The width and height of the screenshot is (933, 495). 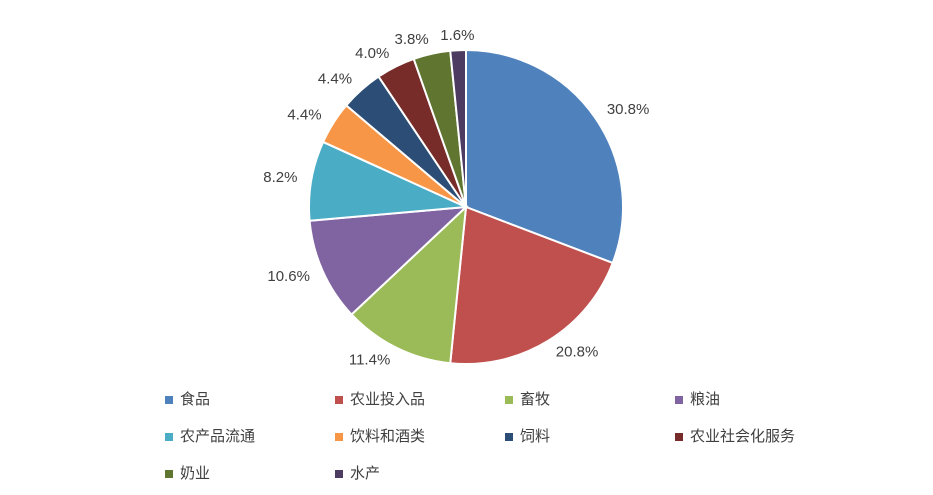 What do you see at coordinates (577, 351) in the screenshot?
I see `data-label: 20.8%` at bounding box center [577, 351].